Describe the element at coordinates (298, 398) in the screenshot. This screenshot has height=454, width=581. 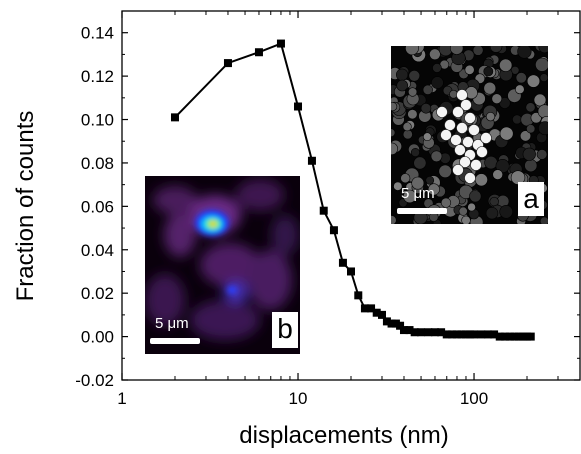
I see `x-tick-label: 10` at that location.